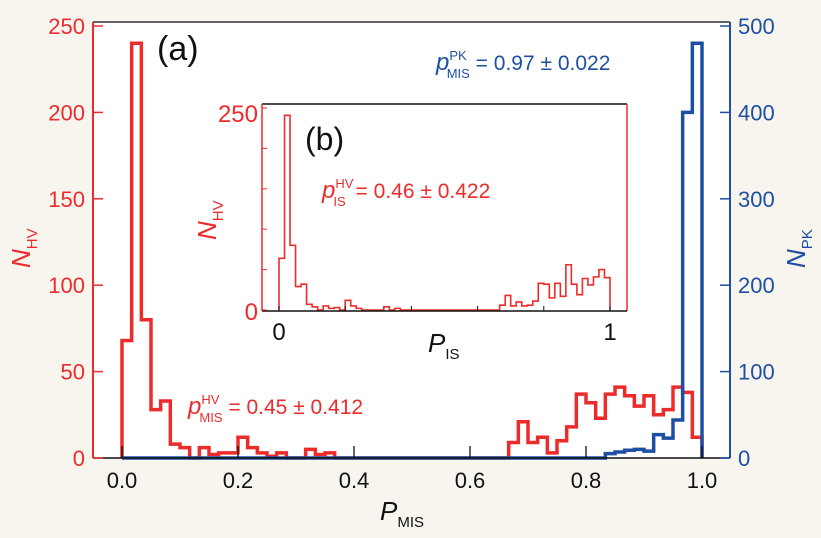 The height and width of the screenshot is (538, 821). What do you see at coordinates (668, 448) in the screenshot?
I see `histogram-bin-pk` at bounding box center [668, 448].